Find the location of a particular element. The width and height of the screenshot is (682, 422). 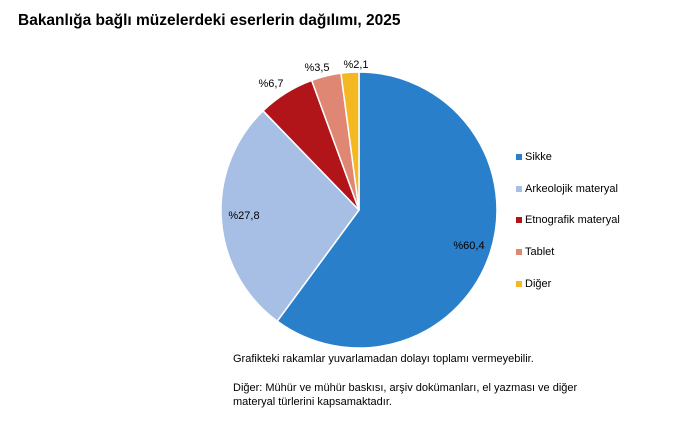

legend-label: Arkeolojik materyal is located at coordinates (571, 188).